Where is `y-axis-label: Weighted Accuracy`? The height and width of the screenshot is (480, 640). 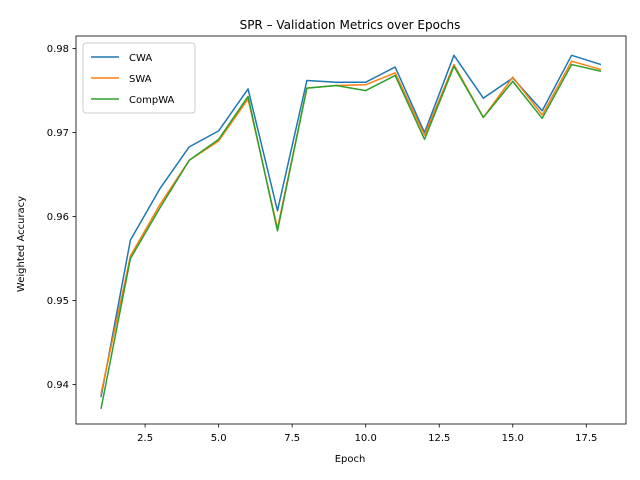 y-axis-label: Weighted Accuracy is located at coordinates (21, 244).